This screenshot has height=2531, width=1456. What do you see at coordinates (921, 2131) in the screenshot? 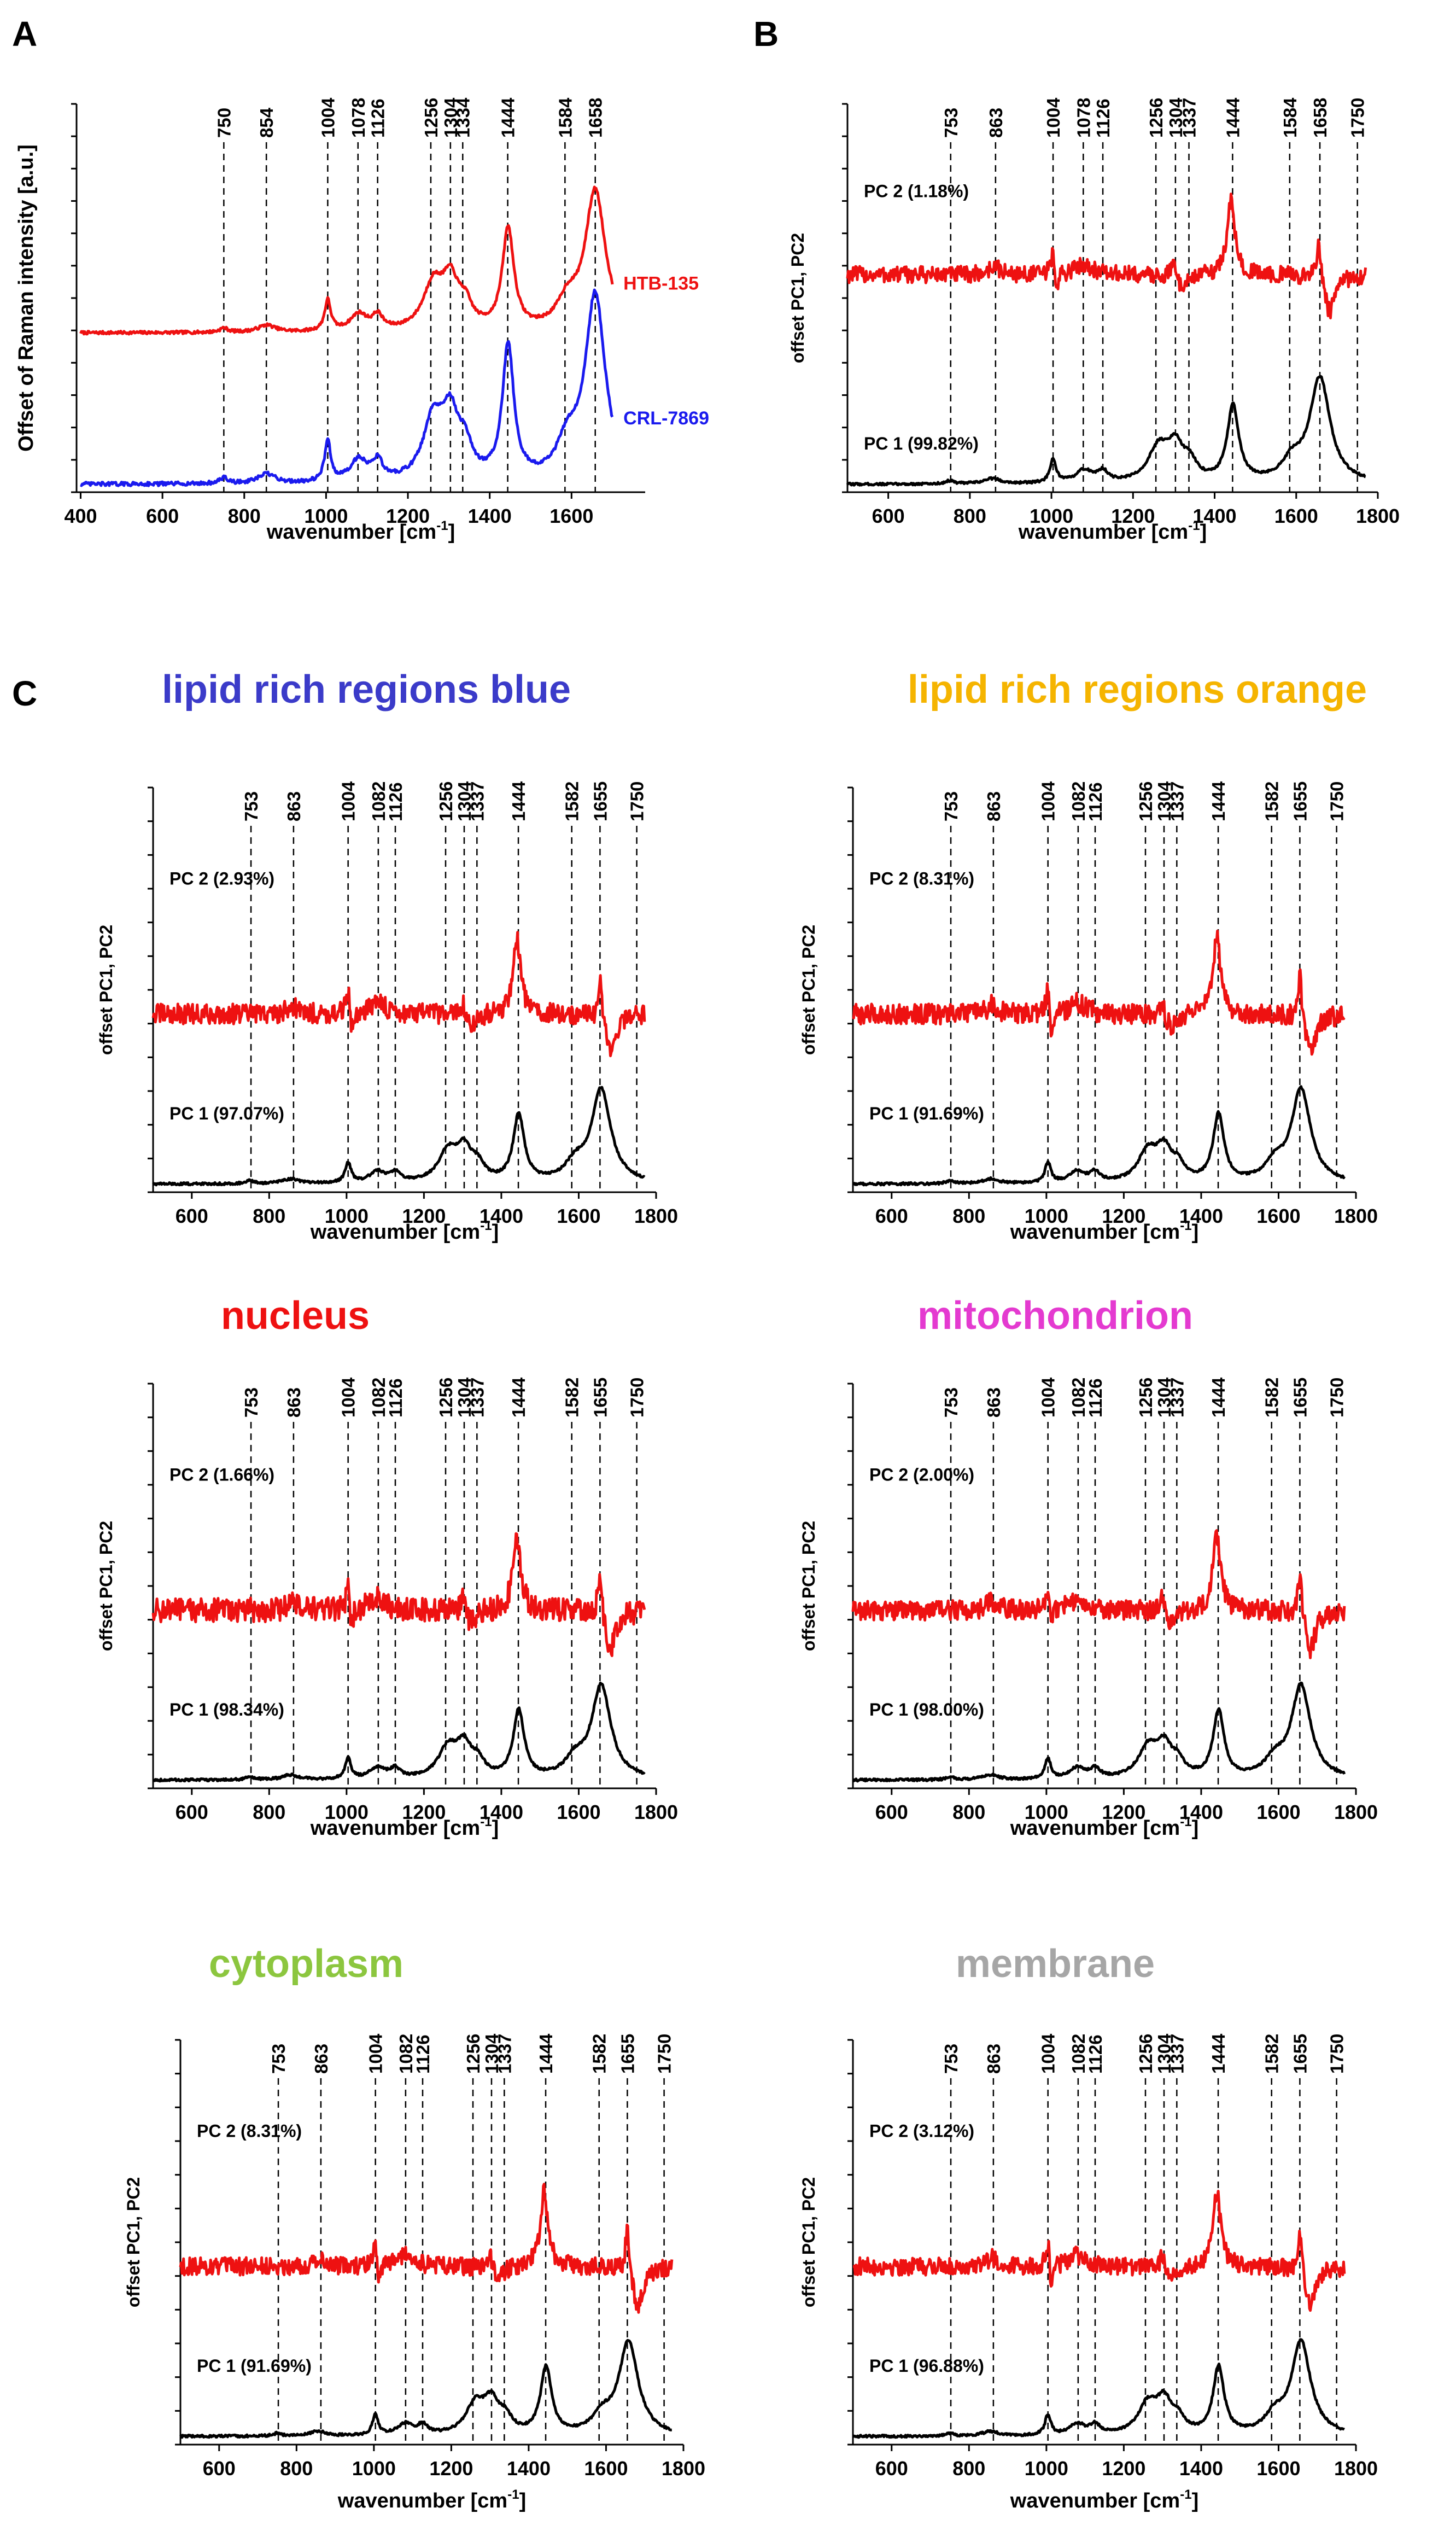
I see `series-label: PC 2 (3.12%)` at bounding box center [921, 2131].